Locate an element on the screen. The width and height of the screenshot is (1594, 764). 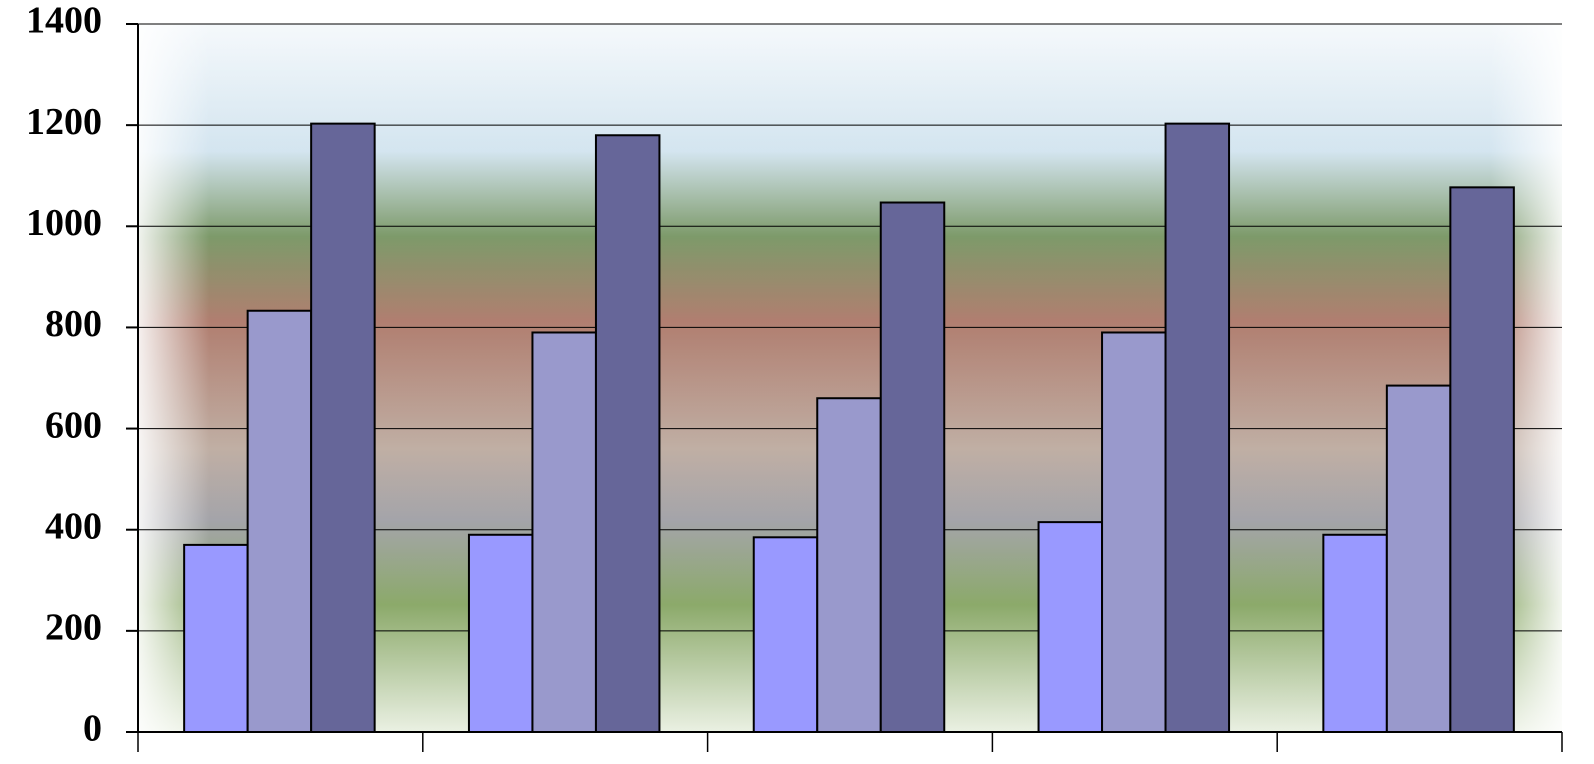
y-tick-label: 200 is located at coordinates (73, 628).